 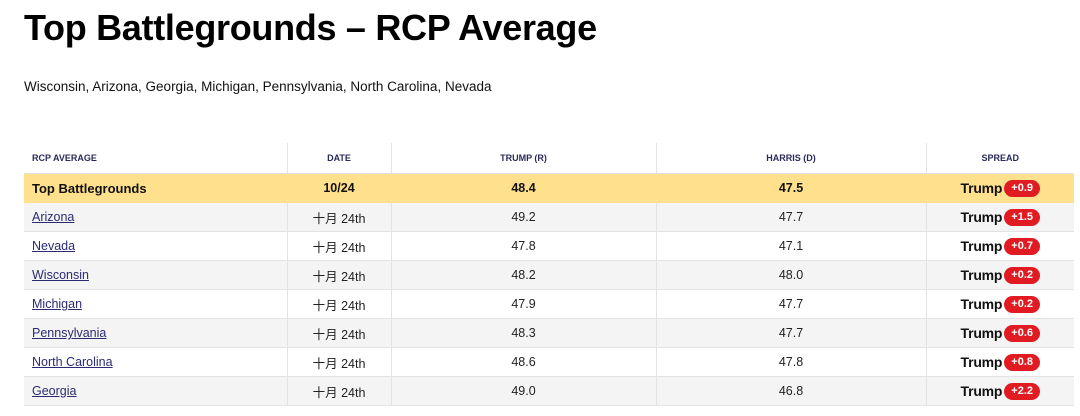 What do you see at coordinates (524, 275) in the screenshot?
I see `trump-cell: 48.2` at bounding box center [524, 275].